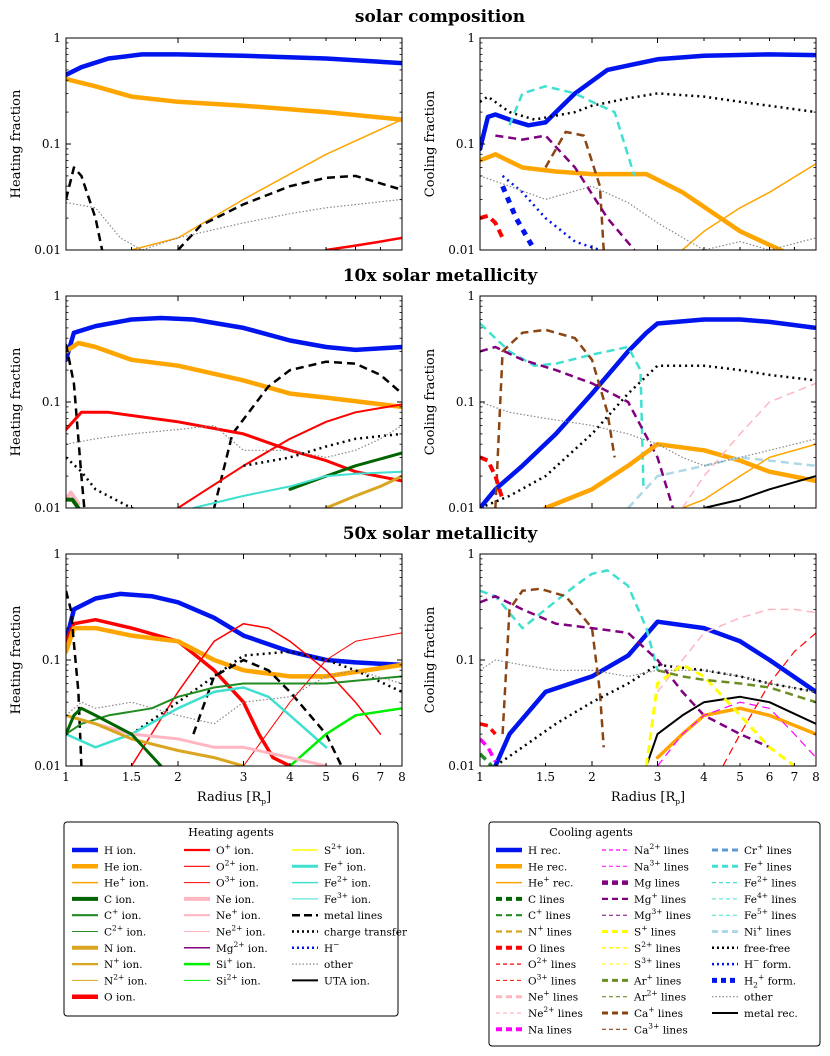 Image resolution: width=830 pixels, height=1056 pixels. Describe the element at coordinates (347, 882) in the screenshot. I see `legend-label: Fe2+ ion.` at that location.